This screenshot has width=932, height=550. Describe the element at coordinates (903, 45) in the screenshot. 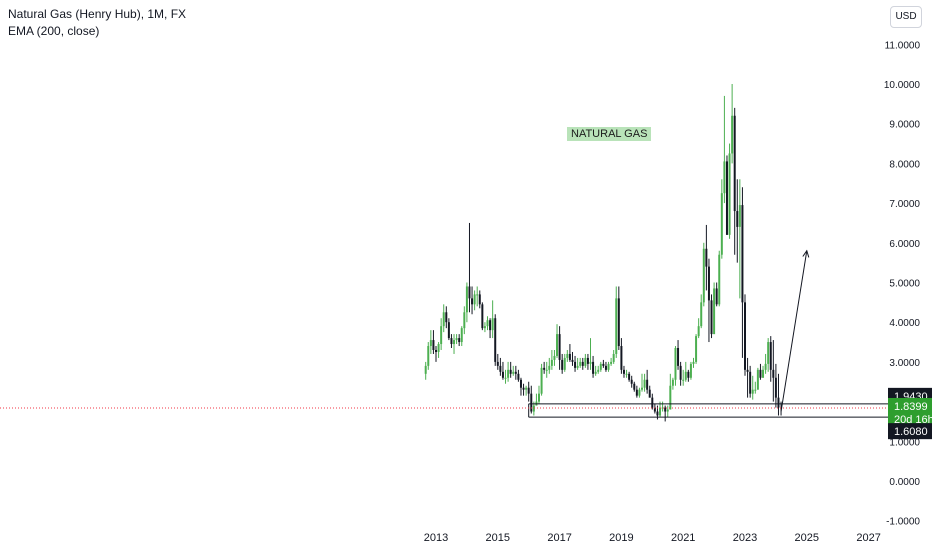

I see `y-tick-label: 11.0000` at that location.